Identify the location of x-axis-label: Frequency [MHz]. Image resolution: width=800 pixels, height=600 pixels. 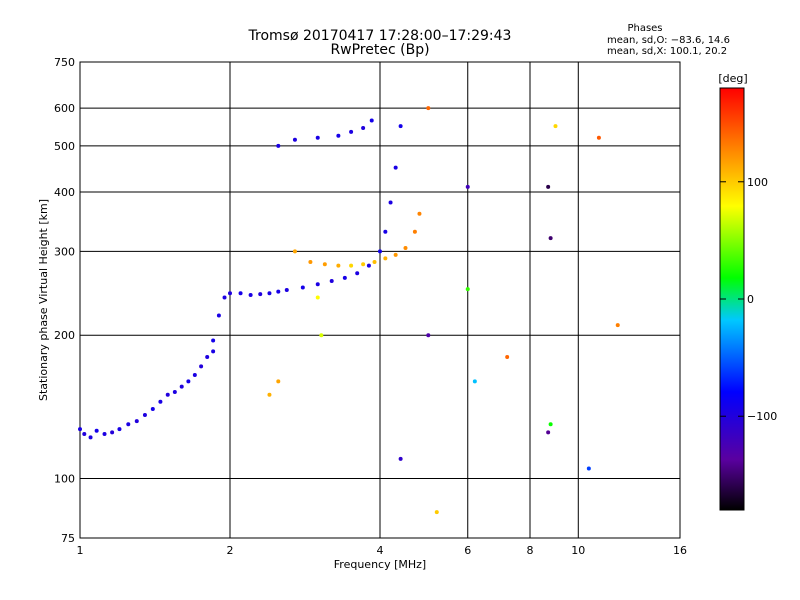
(380, 564).